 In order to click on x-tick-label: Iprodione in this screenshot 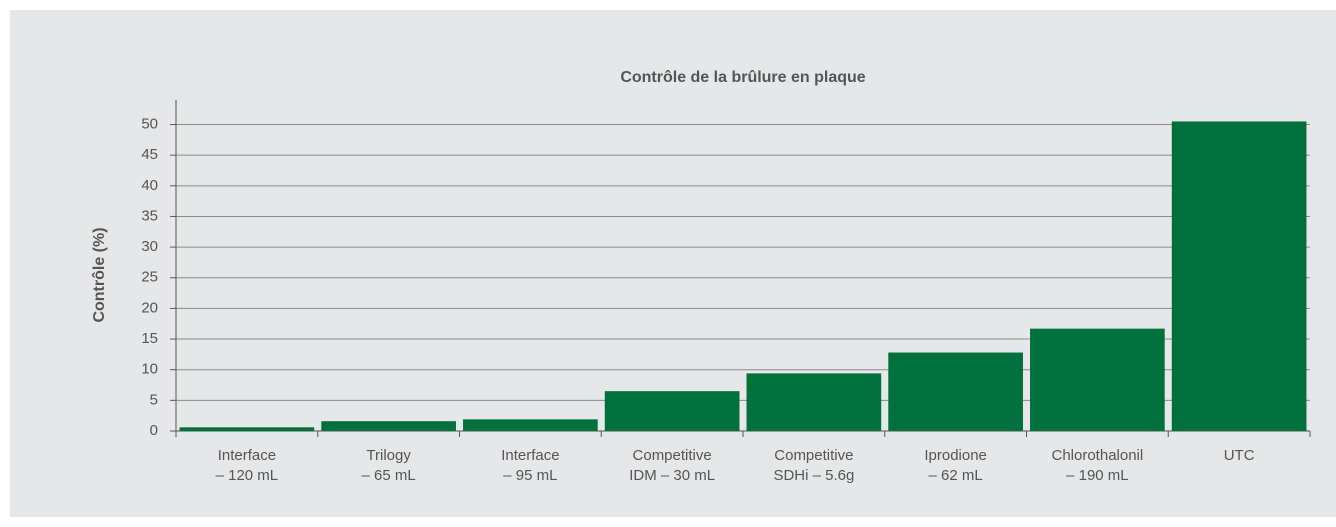, I will do `click(955, 455)`.